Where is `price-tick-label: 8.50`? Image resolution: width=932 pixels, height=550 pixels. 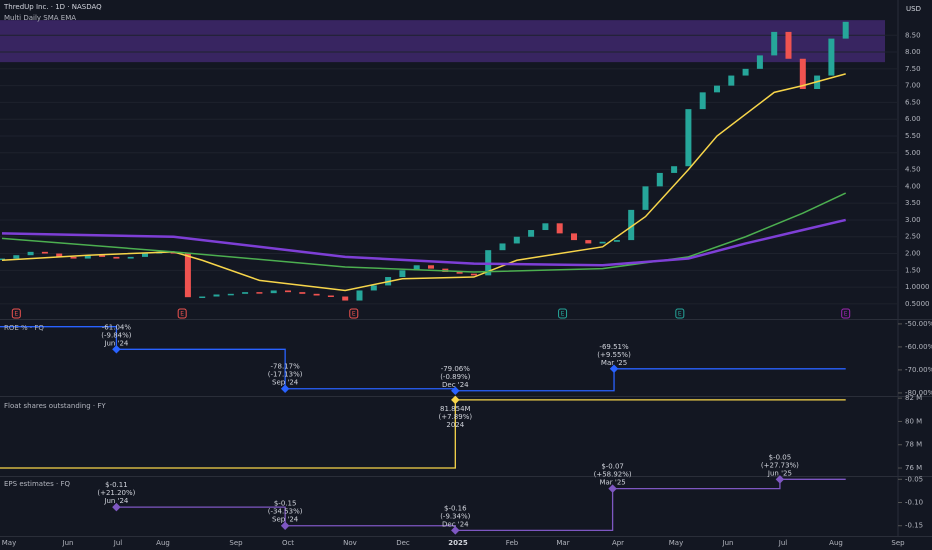
price-tick-label: 8.50 is located at coordinates (913, 35).